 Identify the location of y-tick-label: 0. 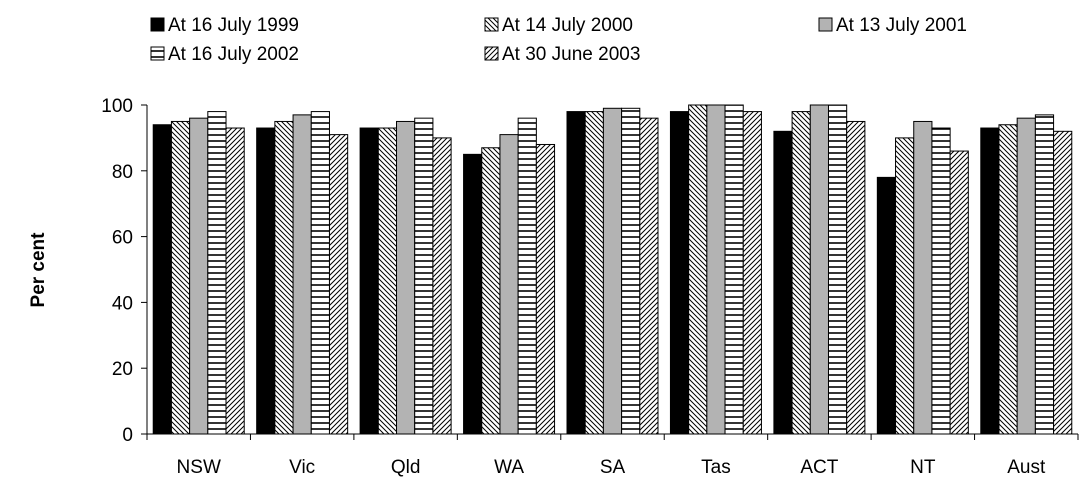
(127, 435).